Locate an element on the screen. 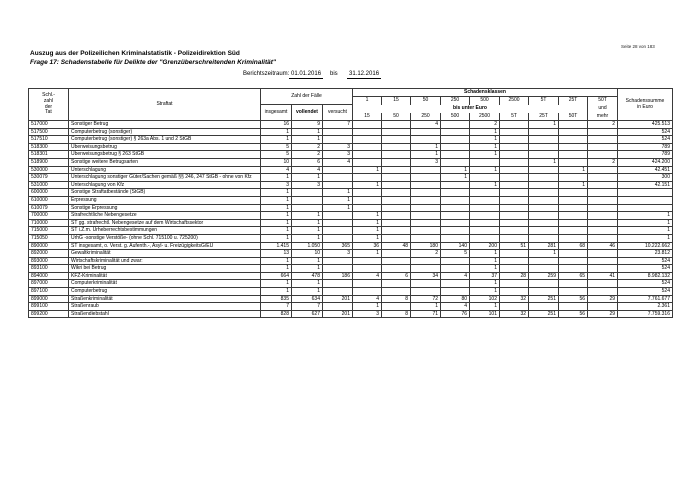 This screenshot has width=700, height=495. cell-damage-sum: 42.151 is located at coordinates (645, 185).